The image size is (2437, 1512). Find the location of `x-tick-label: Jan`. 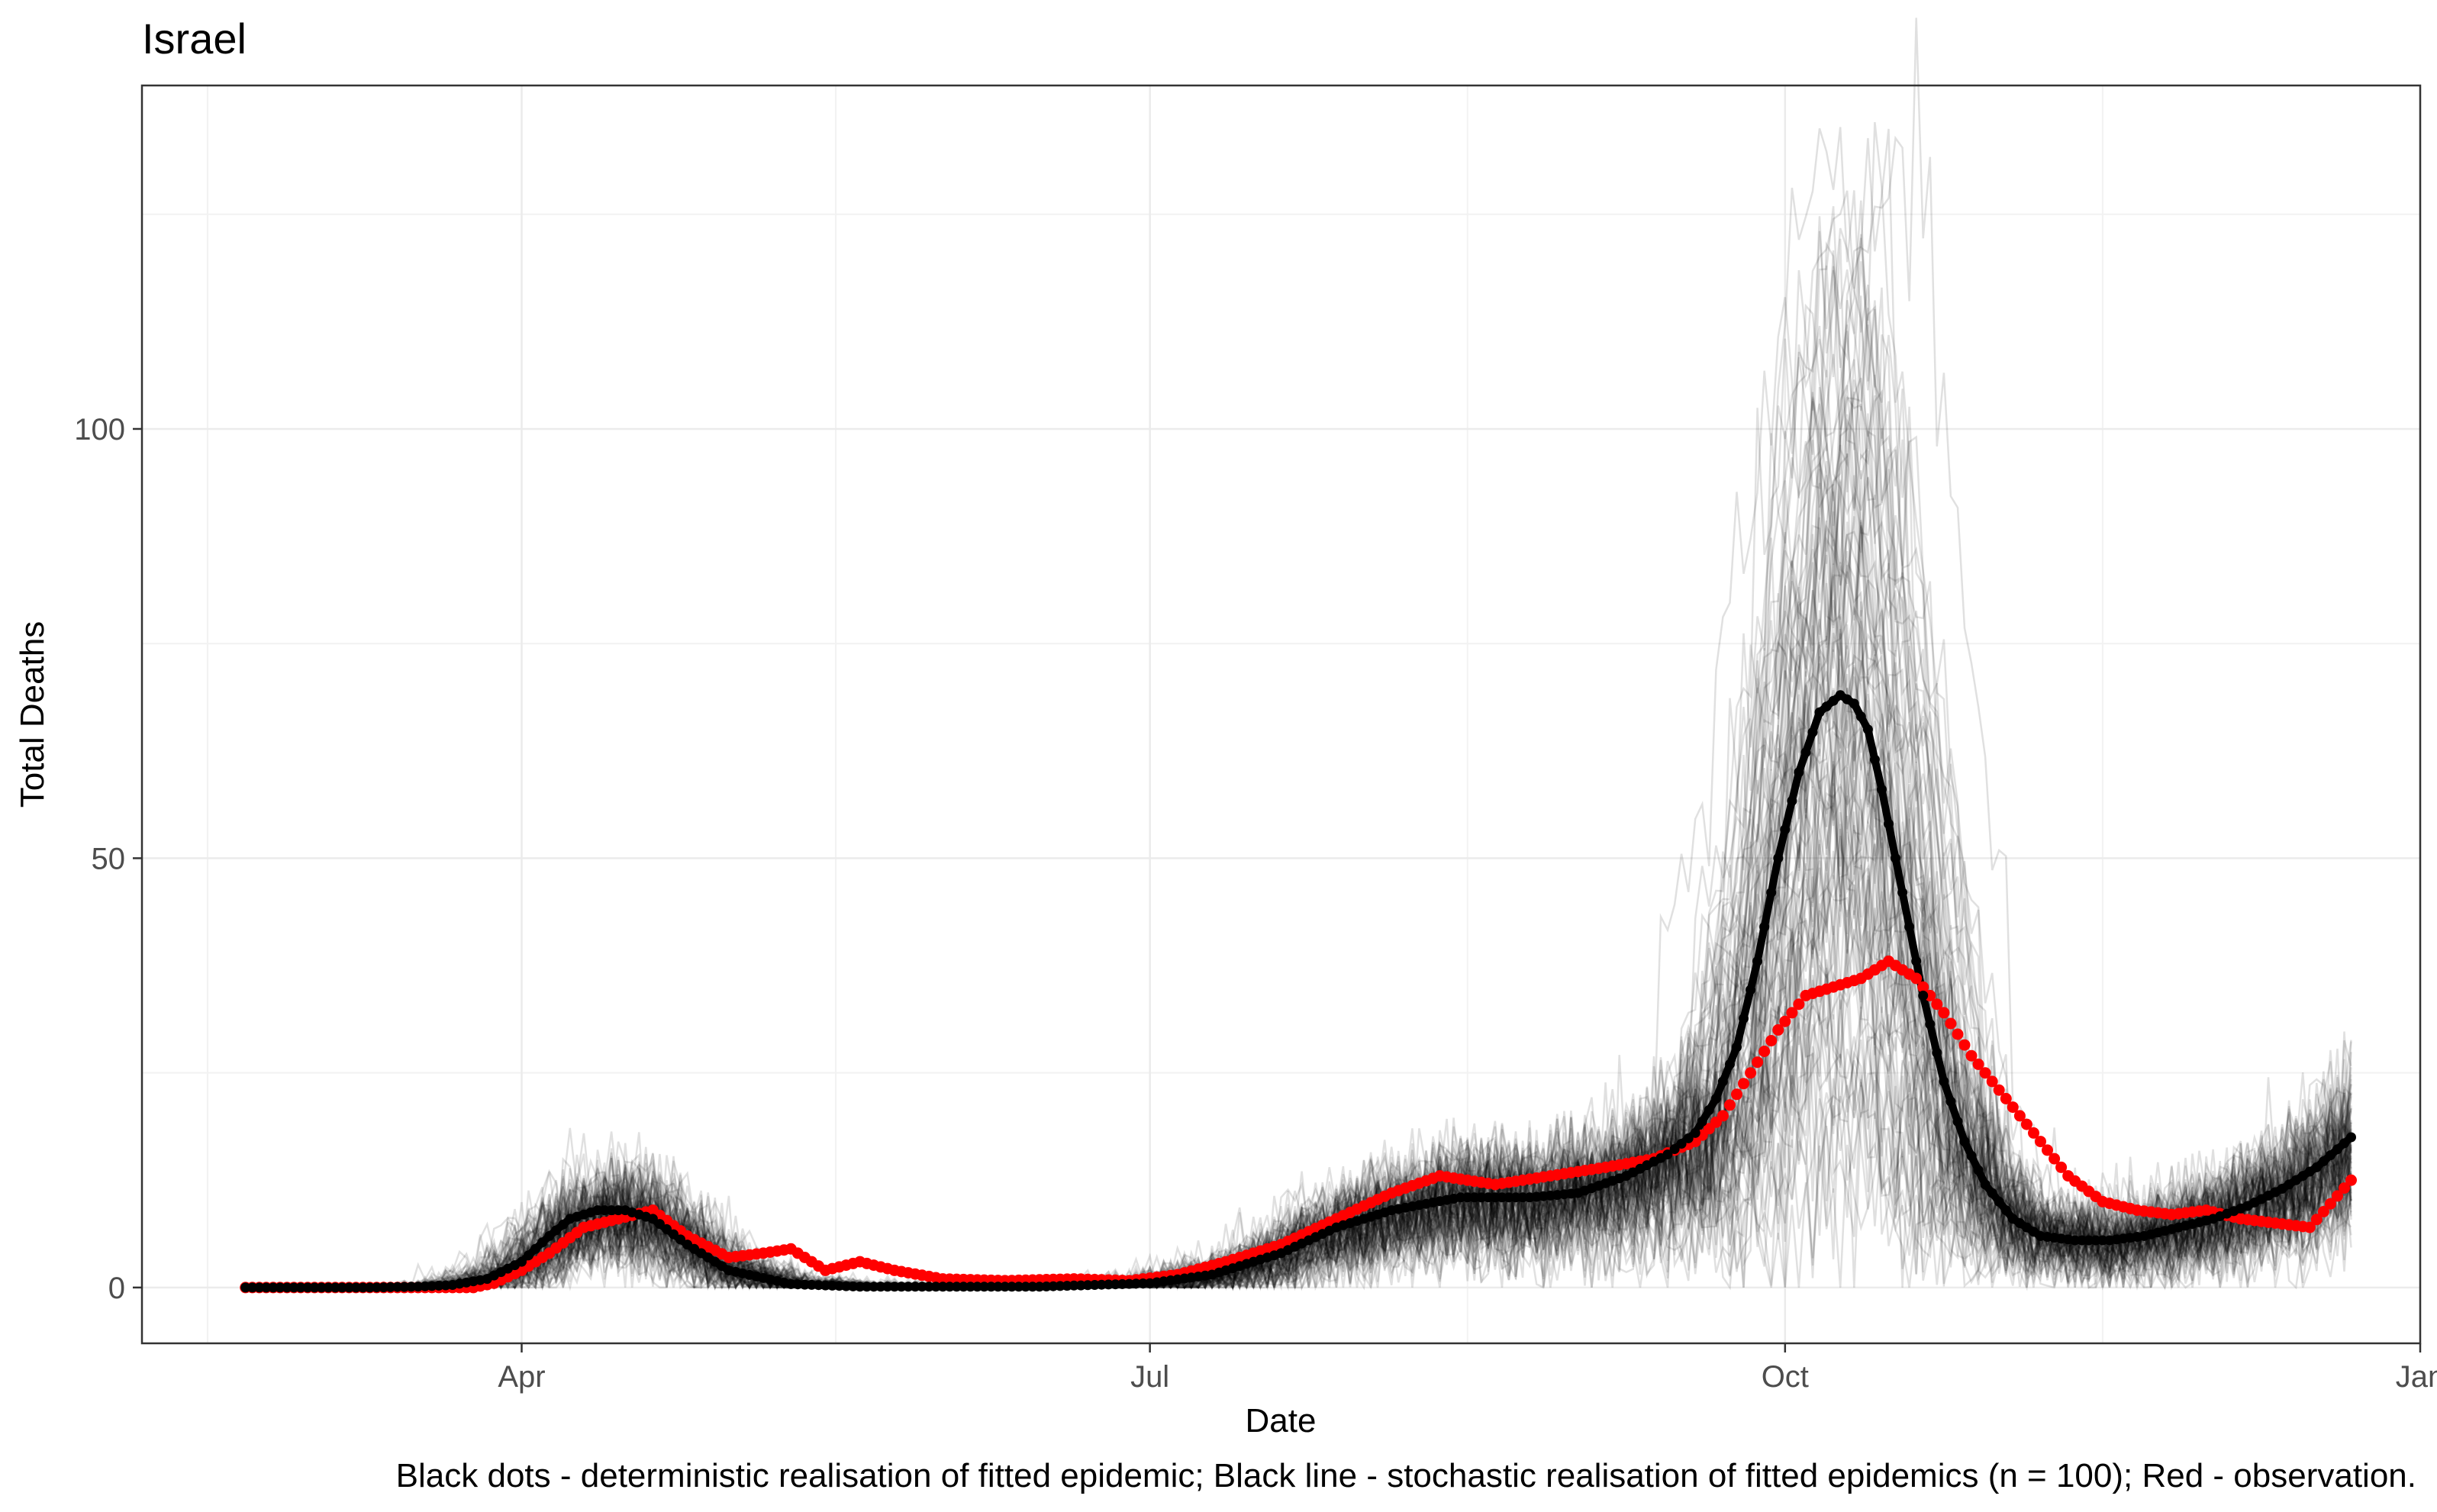

x-tick-label: Jan is located at coordinates (2416, 1377).